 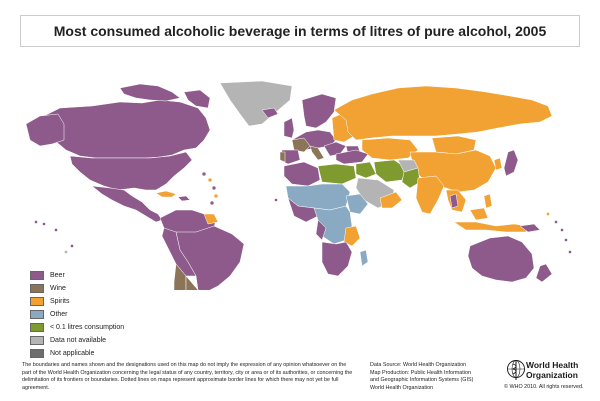 What do you see at coordinates (443, 113) in the screenshot?
I see `region-russia` at bounding box center [443, 113].